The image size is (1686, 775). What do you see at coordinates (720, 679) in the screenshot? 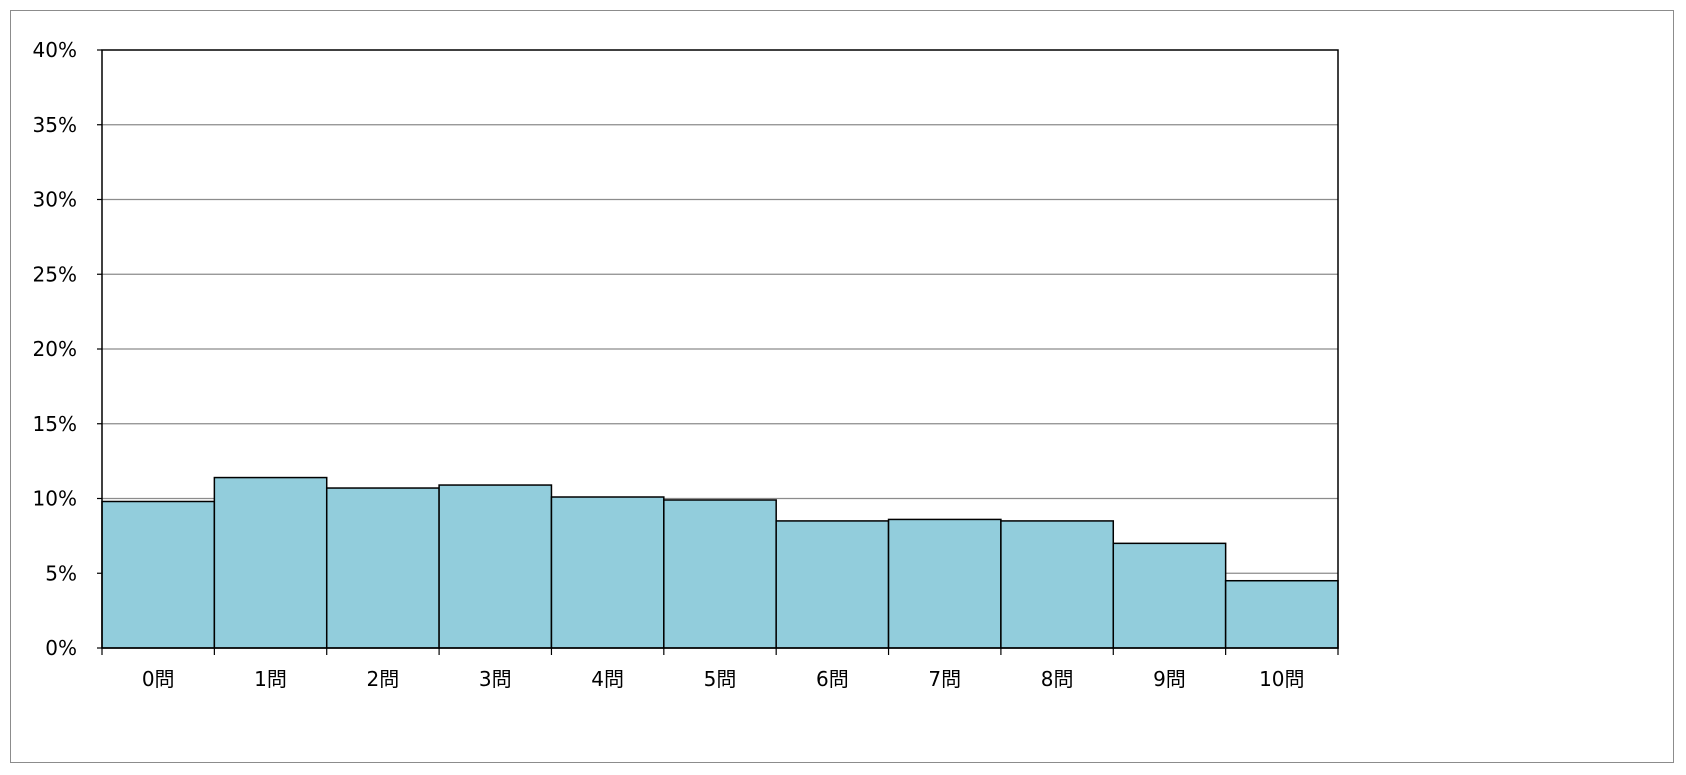
I see `x-tick-label: 5問` at bounding box center [720, 679].